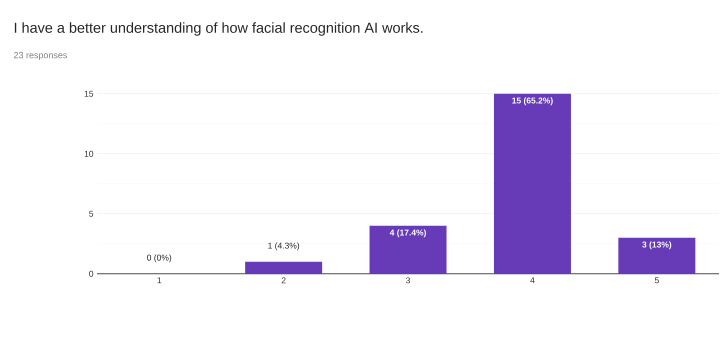 Image resolution: width=723 pixels, height=341 pixels. What do you see at coordinates (532, 280) in the screenshot?
I see `x-tick-label: 4` at bounding box center [532, 280].